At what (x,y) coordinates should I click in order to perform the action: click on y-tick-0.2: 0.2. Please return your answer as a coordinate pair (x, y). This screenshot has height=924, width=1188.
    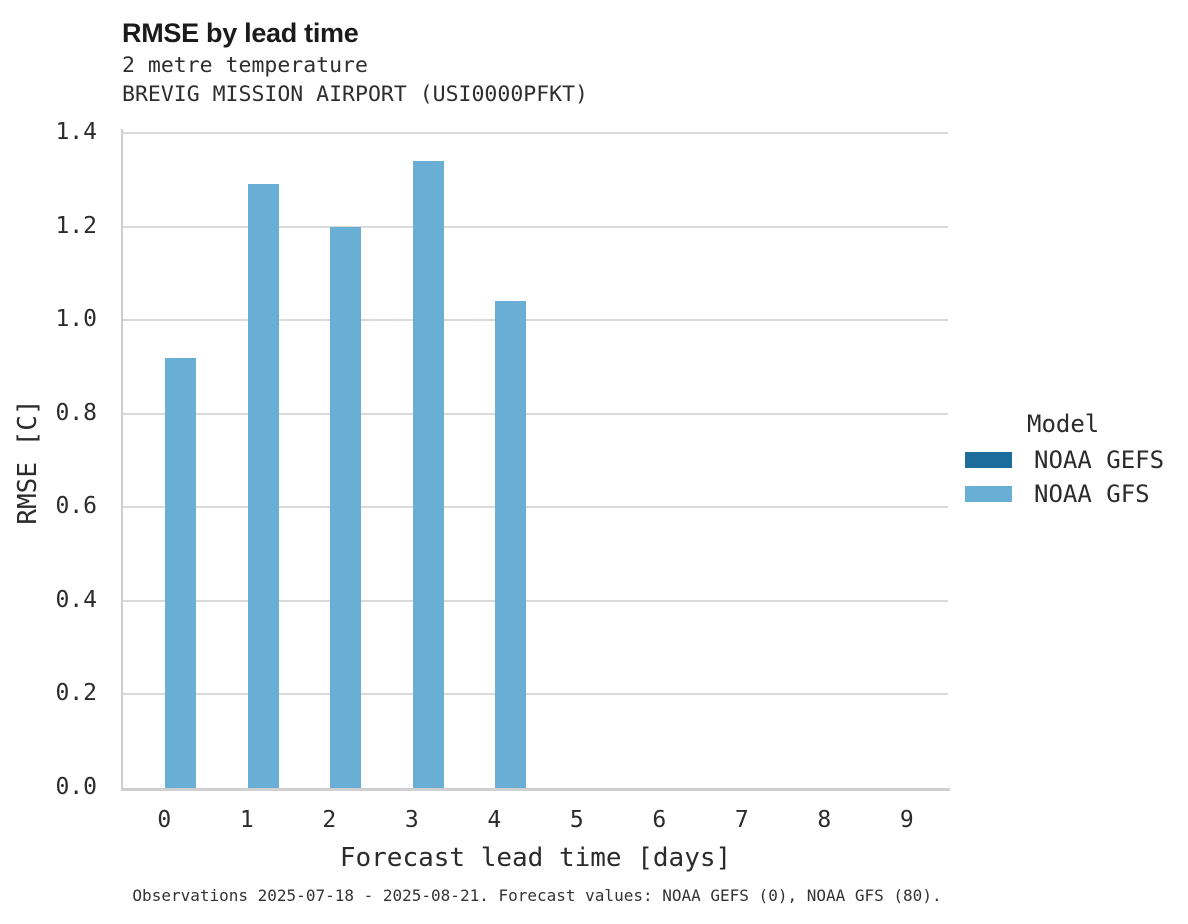
    Looking at the image, I should click on (76, 693).